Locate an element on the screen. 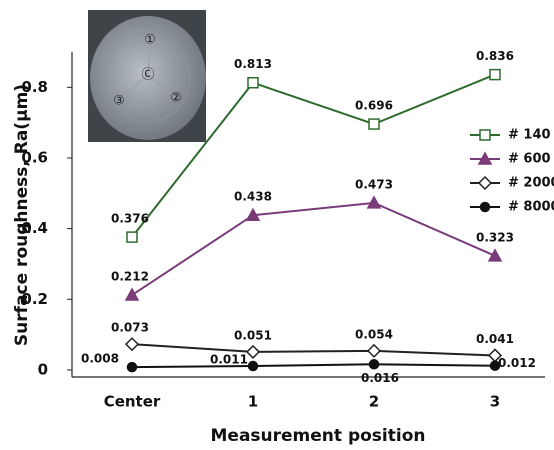  data-label: 0.008 is located at coordinates (100, 359).